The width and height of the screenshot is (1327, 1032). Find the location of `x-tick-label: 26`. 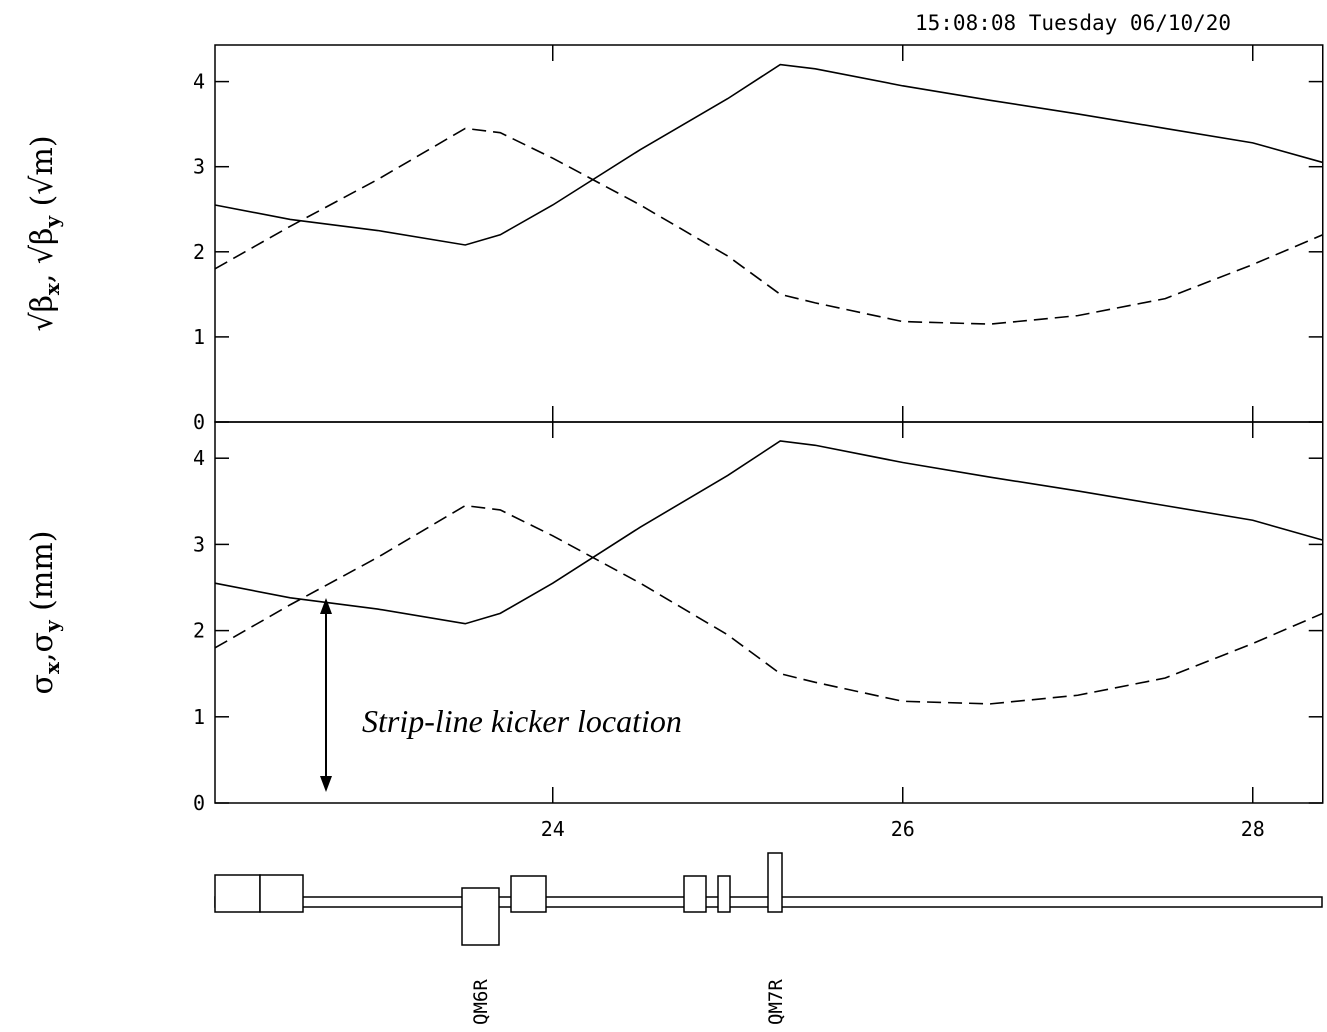

x-tick-label: 26 is located at coordinates (903, 829).